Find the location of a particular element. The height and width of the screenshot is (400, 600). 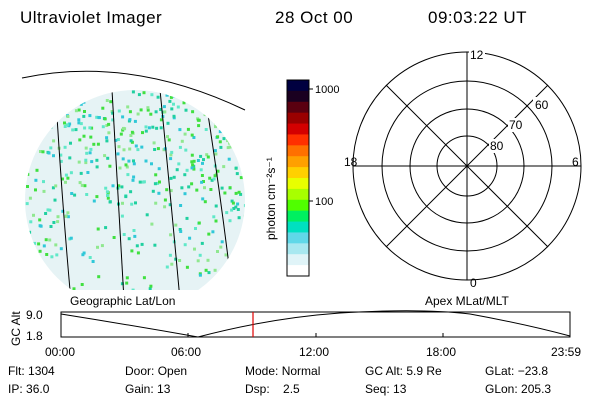

info-mode: Mode: Normal is located at coordinates (283, 371).